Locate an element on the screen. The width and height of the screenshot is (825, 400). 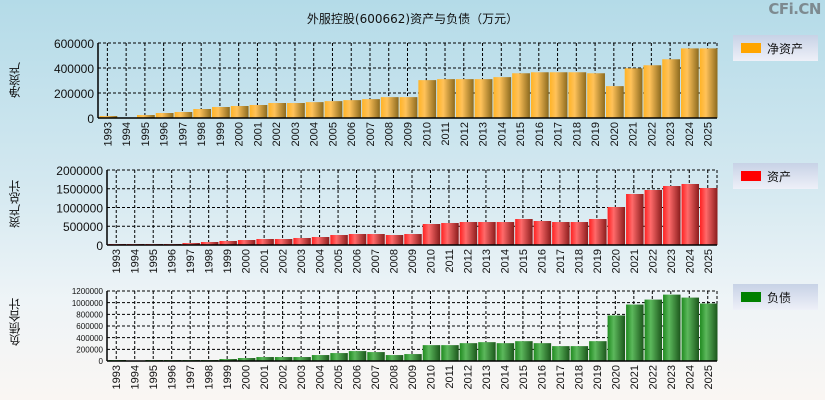
bar-liabilities-2019 is located at coordinates (598, 351).